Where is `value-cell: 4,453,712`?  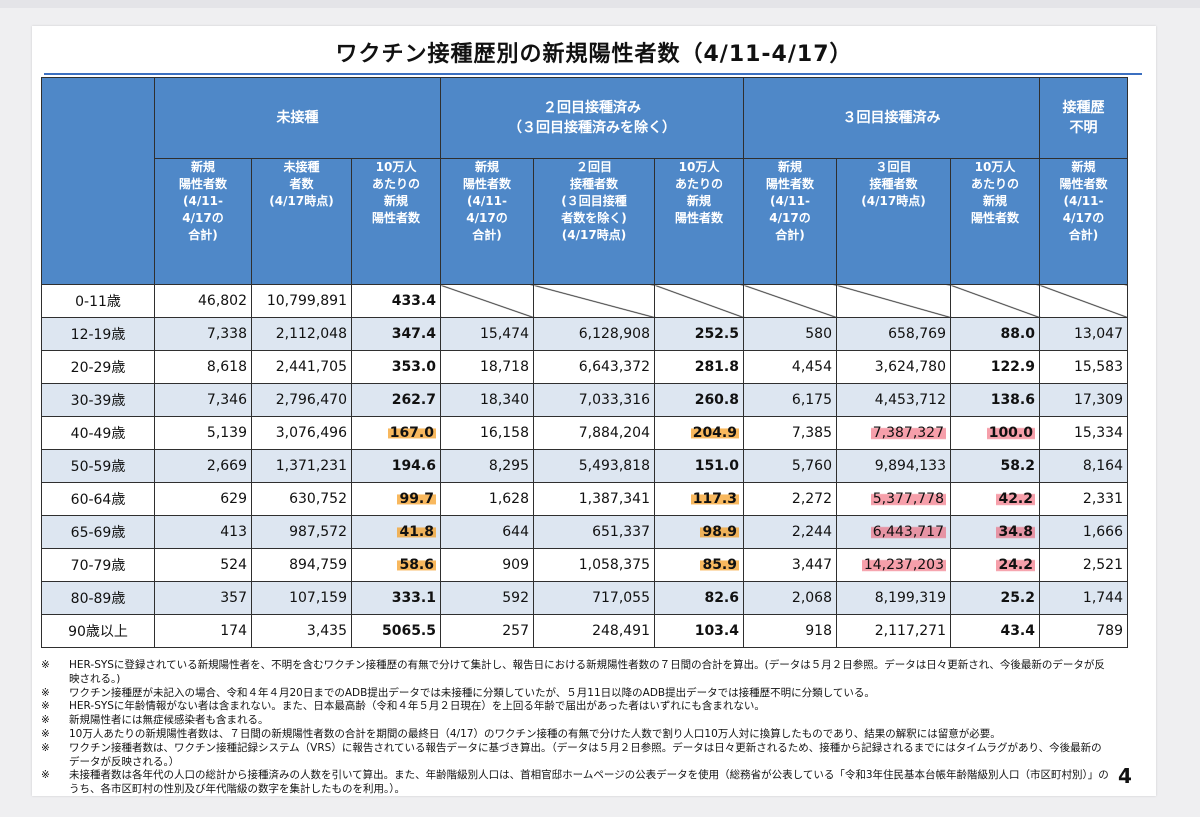
value-cell: 4,453,712 is located at coordinates (893, 400).